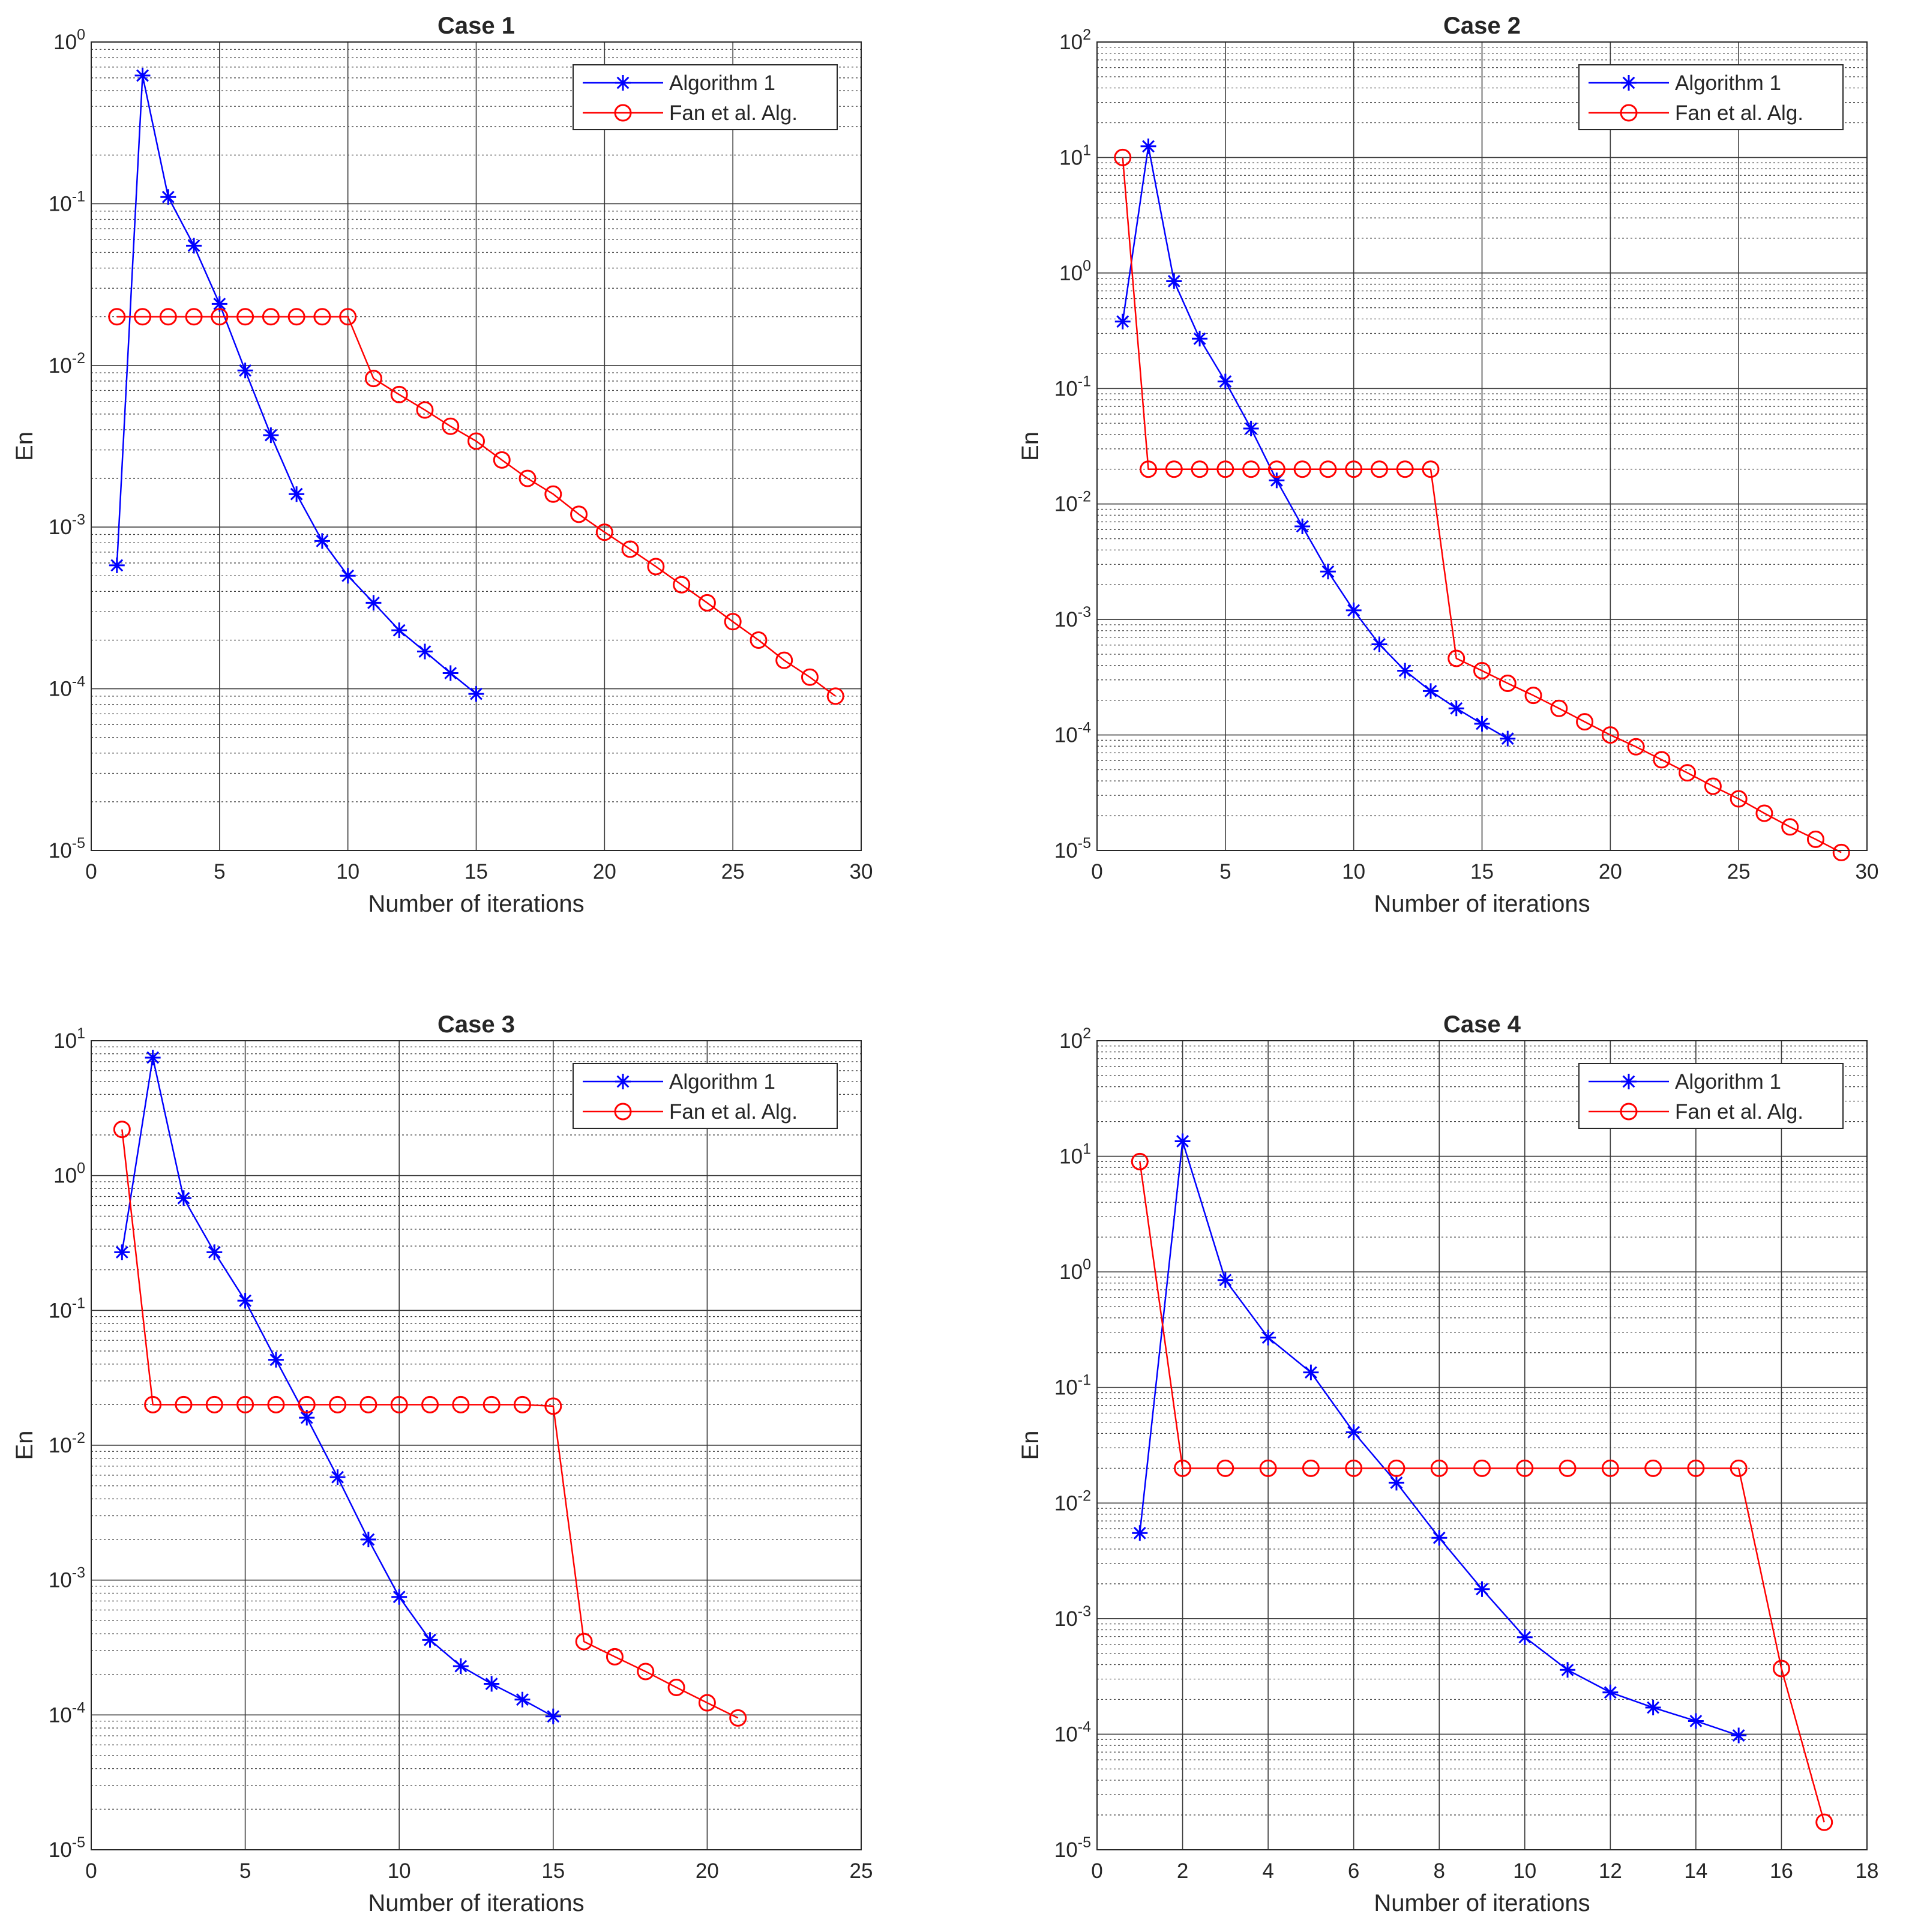 The height and width of the screenshot is (1932, 1906). I want to click on x-tick-label: 25, so click(861, 1871).